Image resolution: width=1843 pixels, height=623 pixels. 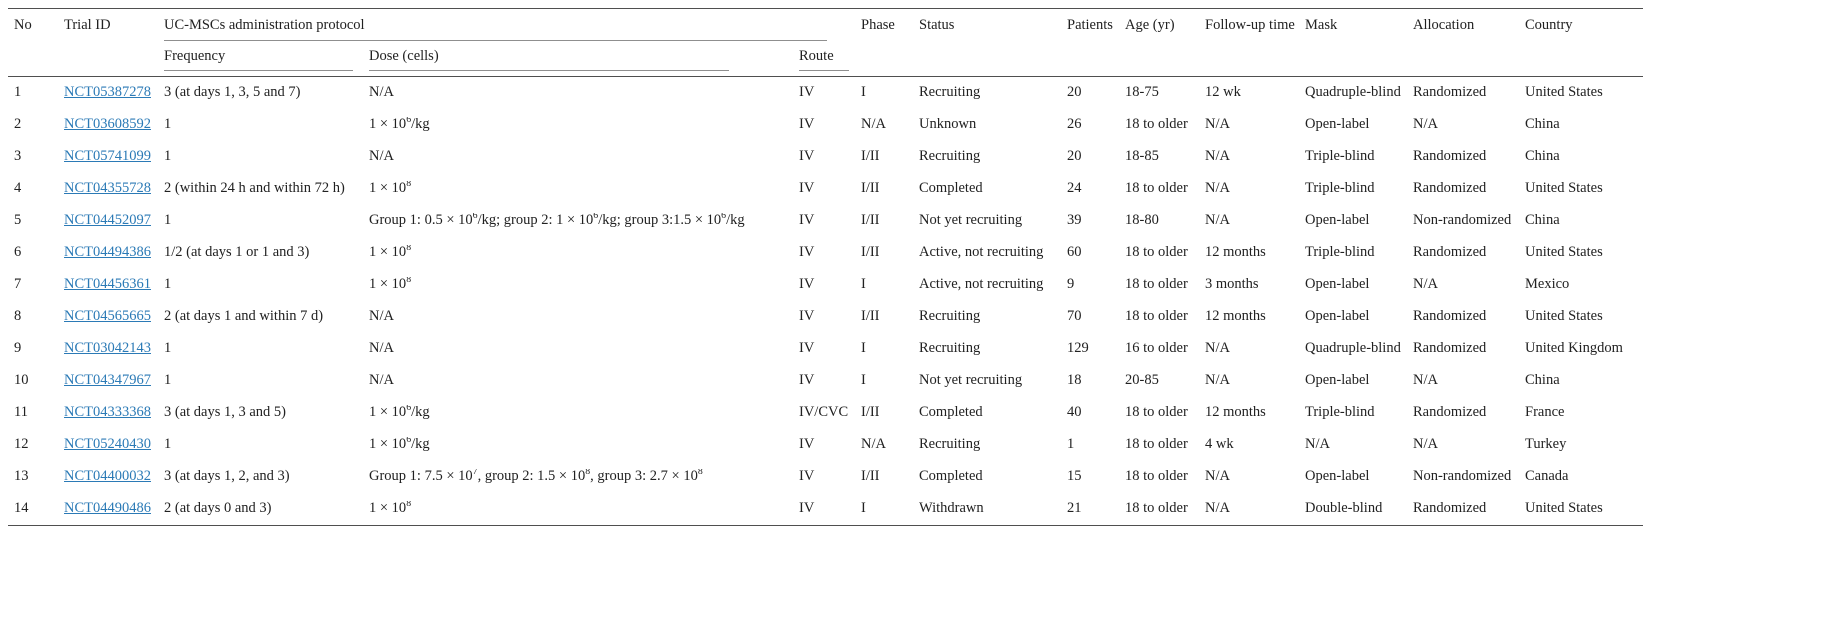 I want to click on patients-cell: 24, so click(x=1074, y=188).